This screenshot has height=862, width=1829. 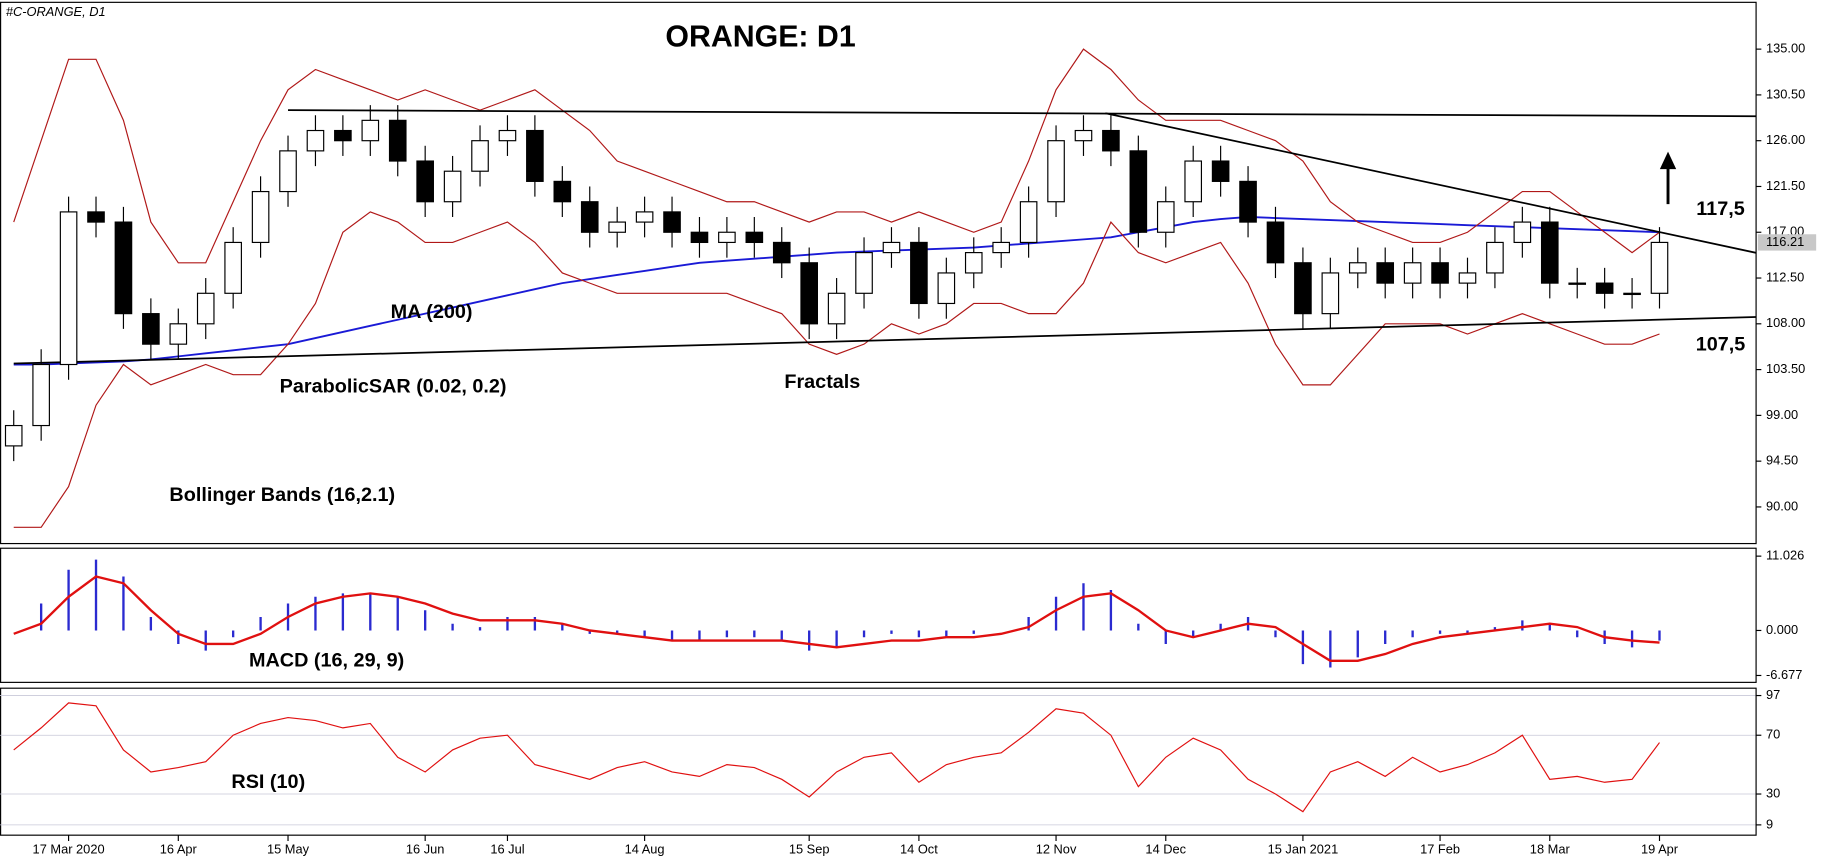 What do you see at coordinates (1785, 322) in the screenshot?
I see `y-tick-label: 108.00` at bounding box center [1785, 322].